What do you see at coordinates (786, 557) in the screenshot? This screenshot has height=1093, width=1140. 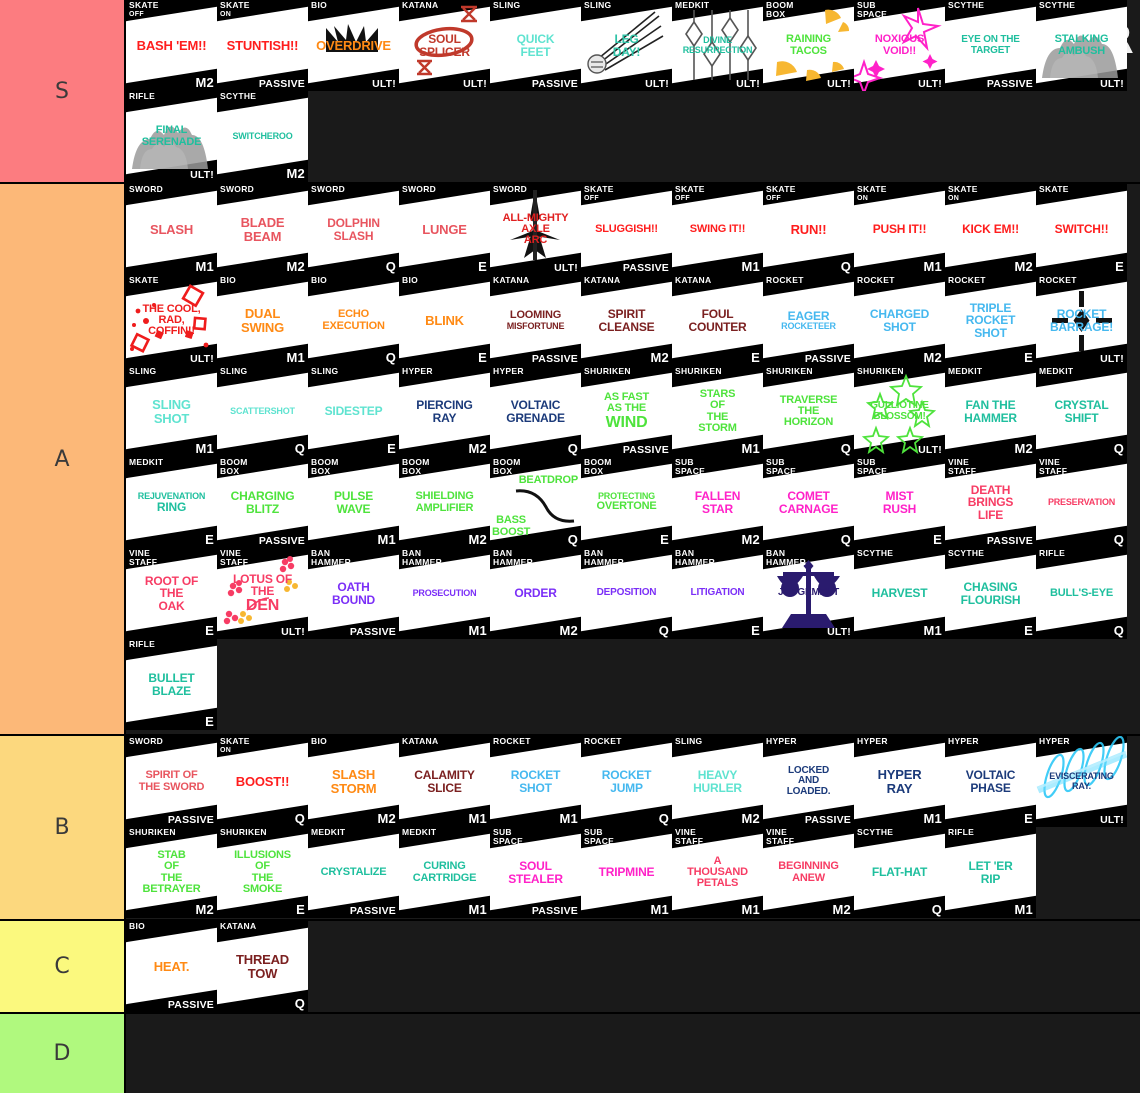 I see `card-weapon-label: BAN HAMMER` at bounding box center [786, 557].